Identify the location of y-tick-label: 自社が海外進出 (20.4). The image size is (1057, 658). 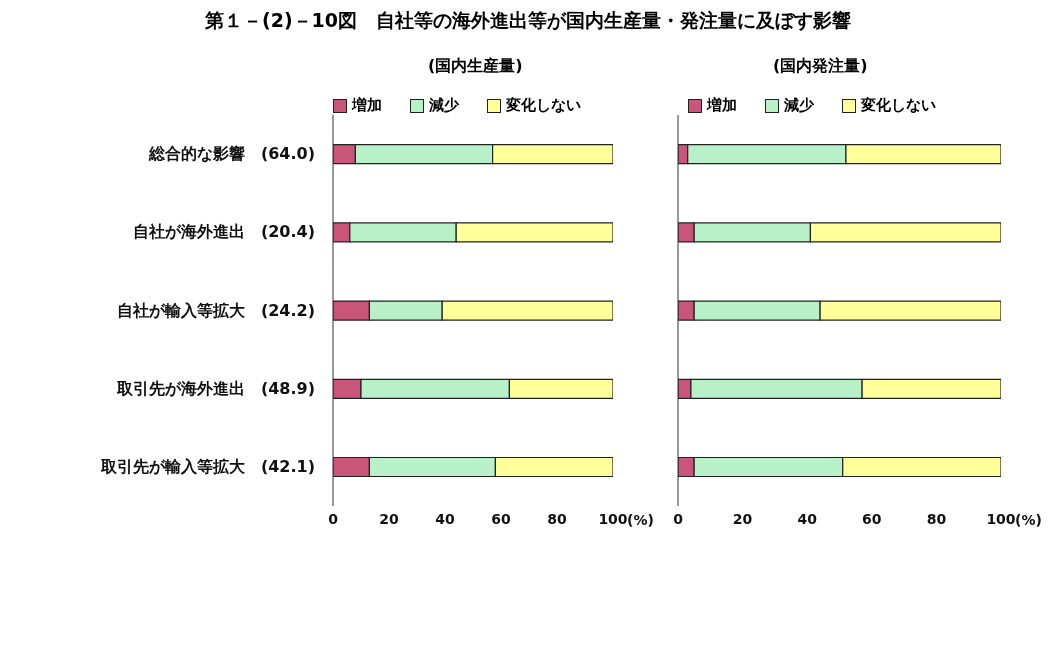
(223, 232).